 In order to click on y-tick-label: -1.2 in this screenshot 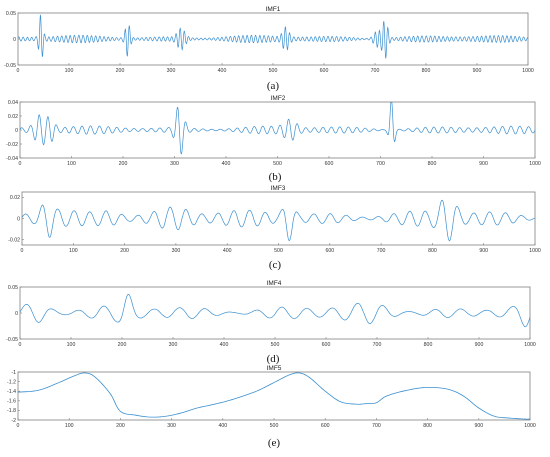, I will do `click(11, 382)`.